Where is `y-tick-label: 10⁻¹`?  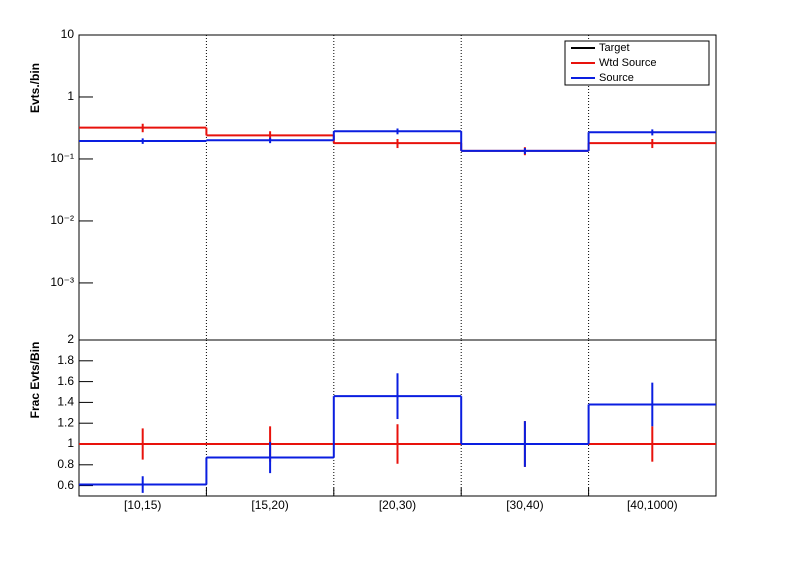 y-tick-label: 10⁻¹ is located at coordinates (62, 158).